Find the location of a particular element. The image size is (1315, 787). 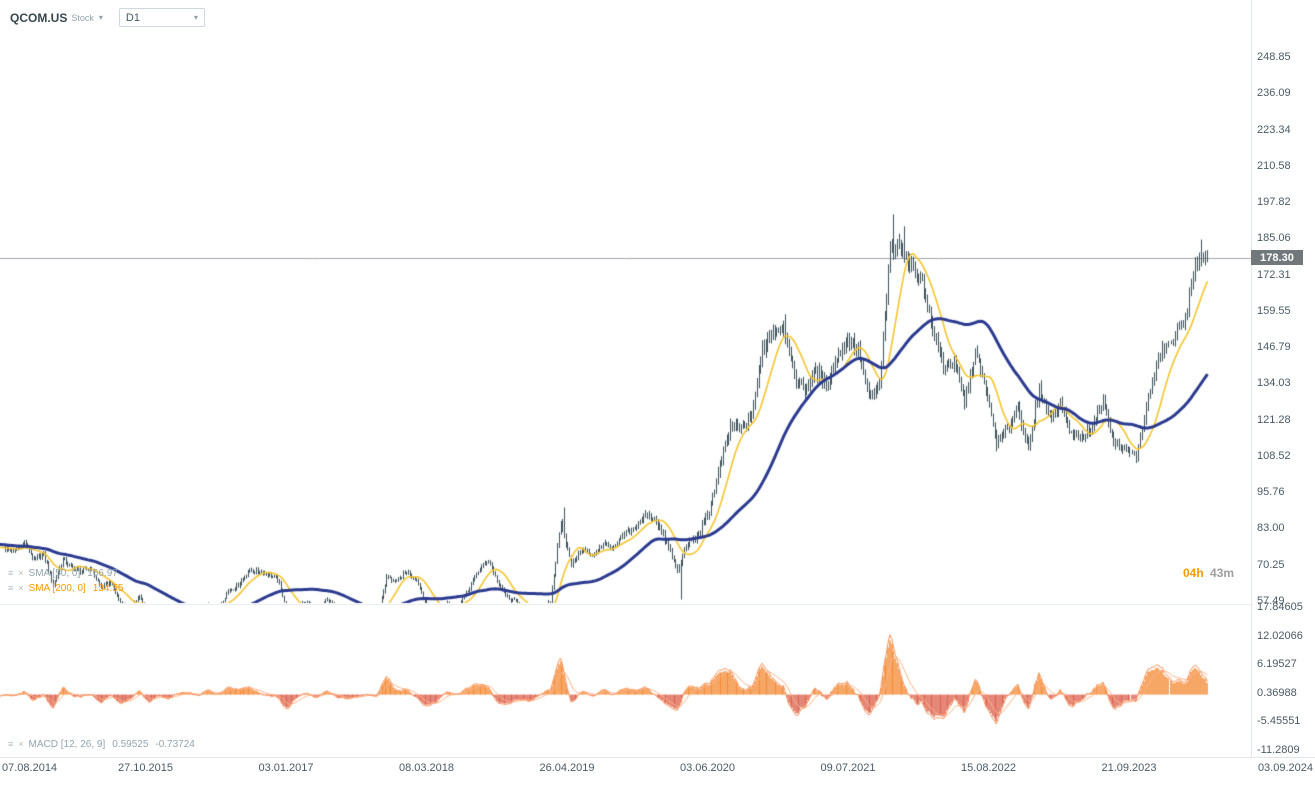

timeframe-value: D1 is located at coordinates (132, 17).